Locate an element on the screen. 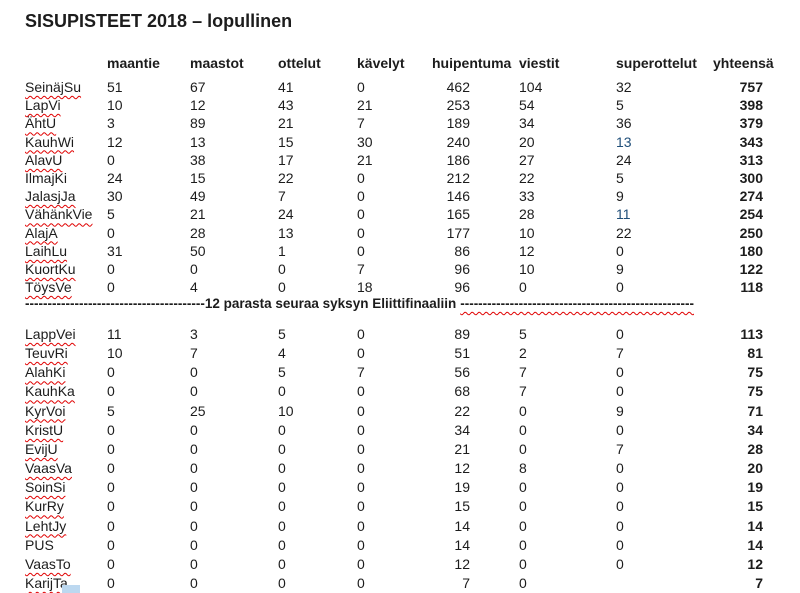 The image size is (800, 593). stat-kävelyt: 30 is located at coordinates (365, 141).